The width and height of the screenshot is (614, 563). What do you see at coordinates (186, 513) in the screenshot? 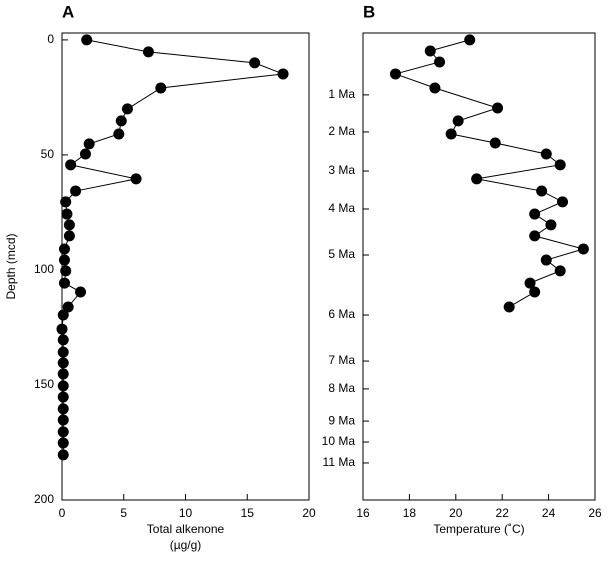
I see `x-tick-label: 10` at bounding box center [186, 513].